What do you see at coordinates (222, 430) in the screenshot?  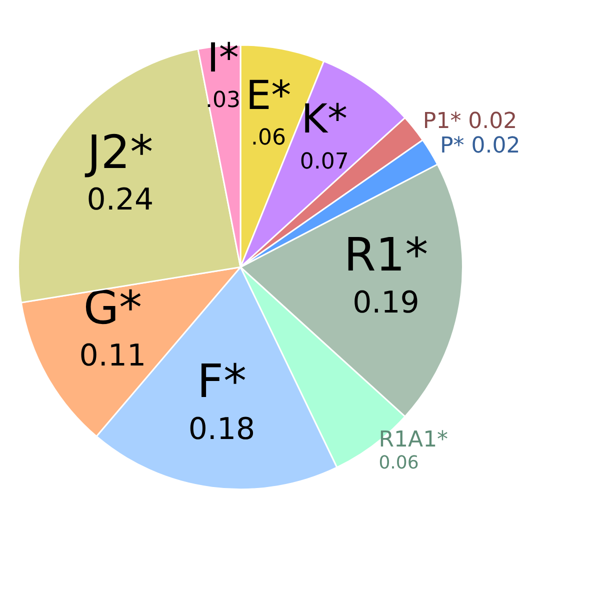 I see `data-label: 0.18` at bounding box center [222, 430].